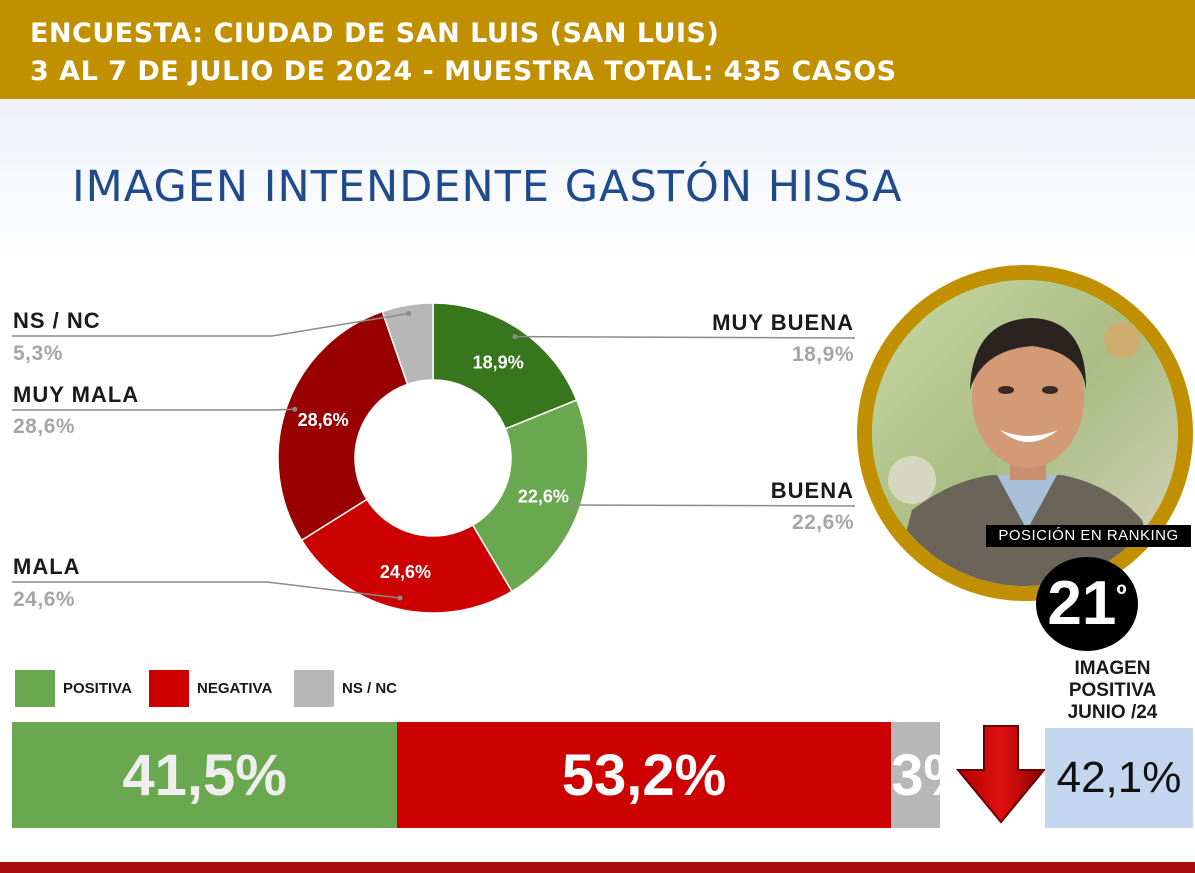 Image resolution: width=1195 pixels, height=873 pixels. I want to click on legend-item-ns-nc: NS / NC, so click(345, 688).